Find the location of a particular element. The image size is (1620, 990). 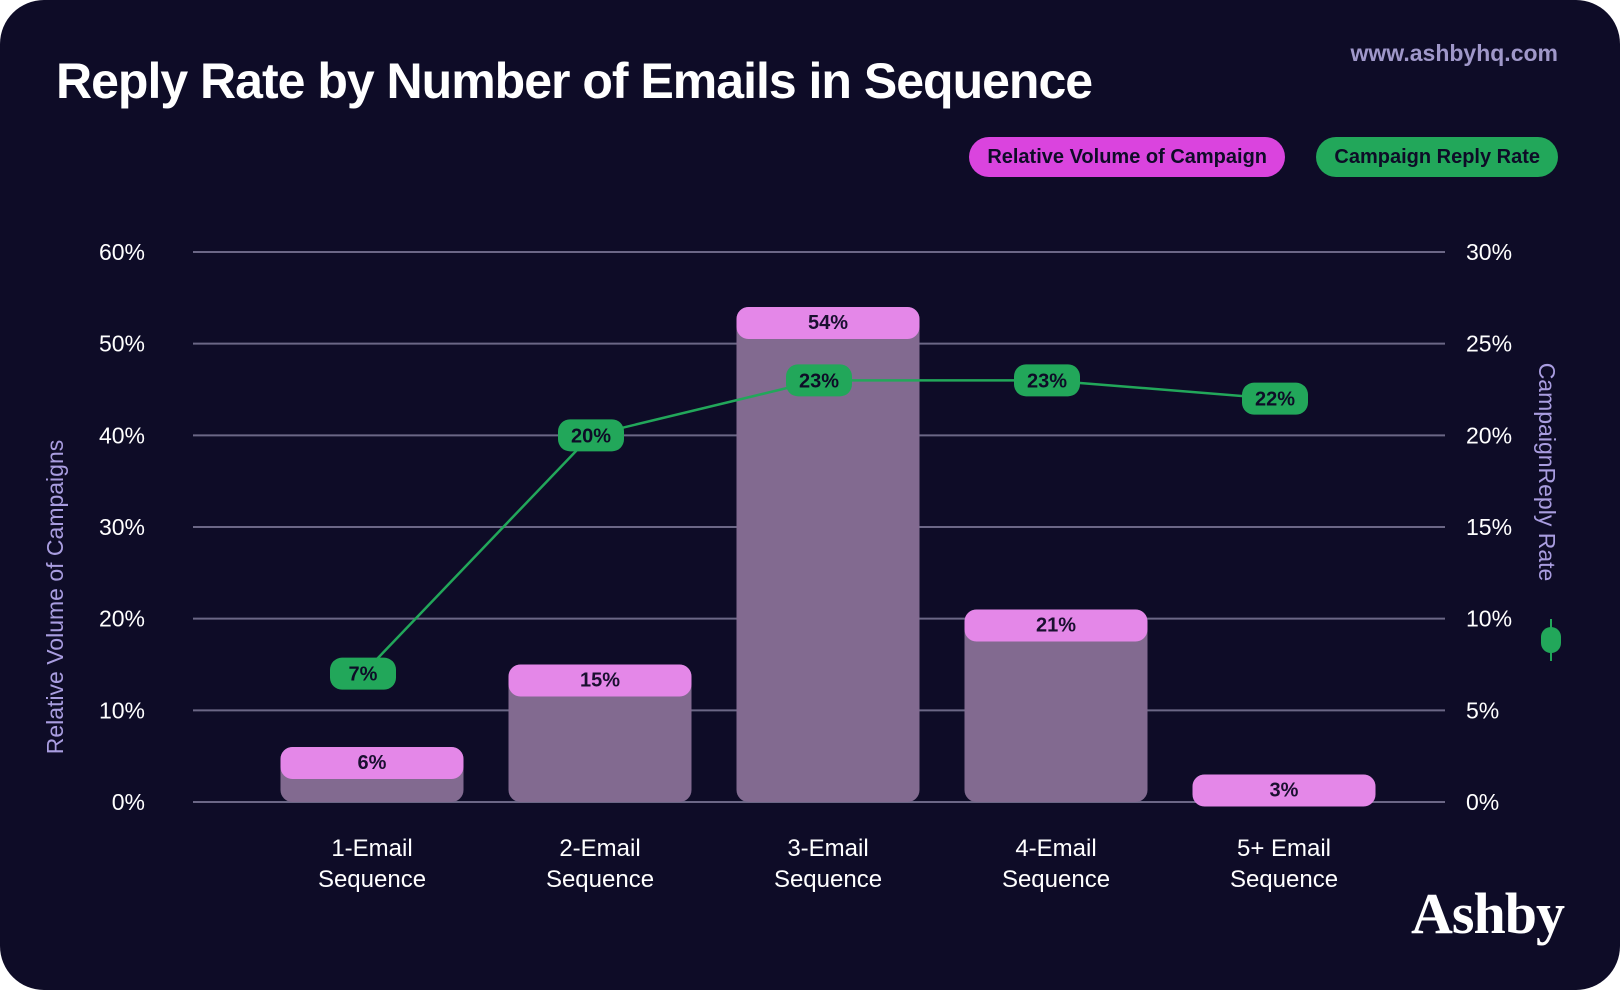

x-category-label: 1-Email is located at coordinates (371, 848).